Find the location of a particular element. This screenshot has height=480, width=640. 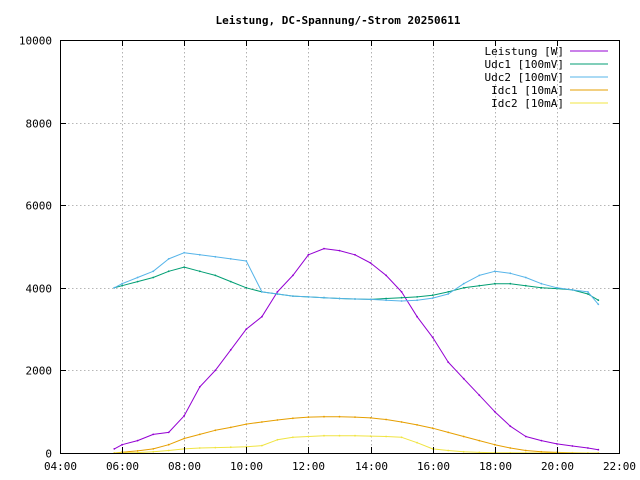

tick-label-y: 8000 is located at coordinates (39, 124).